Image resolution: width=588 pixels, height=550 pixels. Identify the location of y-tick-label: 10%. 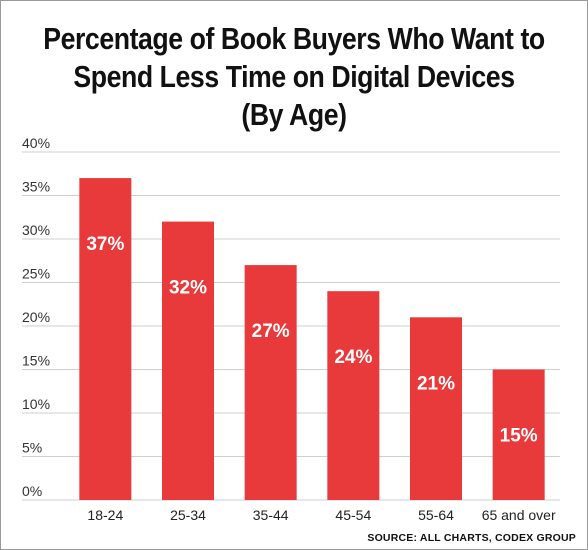
(36, 404).